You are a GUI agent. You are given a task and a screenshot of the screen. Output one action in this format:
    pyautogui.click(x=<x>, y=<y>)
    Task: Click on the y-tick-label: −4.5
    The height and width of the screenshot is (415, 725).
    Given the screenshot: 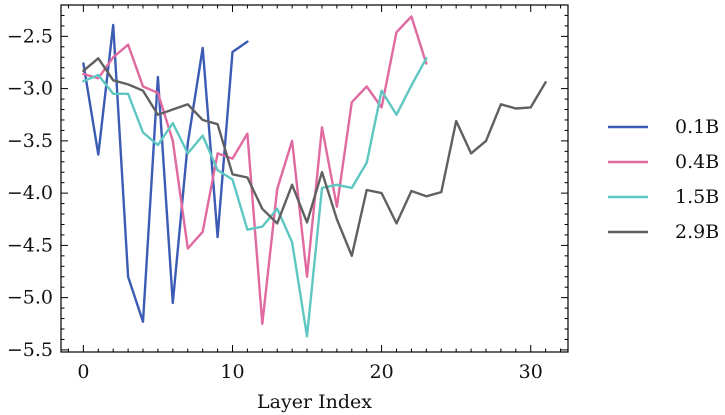 What is the action you would take?
    pyautogui.click(x=30, y=245)
    